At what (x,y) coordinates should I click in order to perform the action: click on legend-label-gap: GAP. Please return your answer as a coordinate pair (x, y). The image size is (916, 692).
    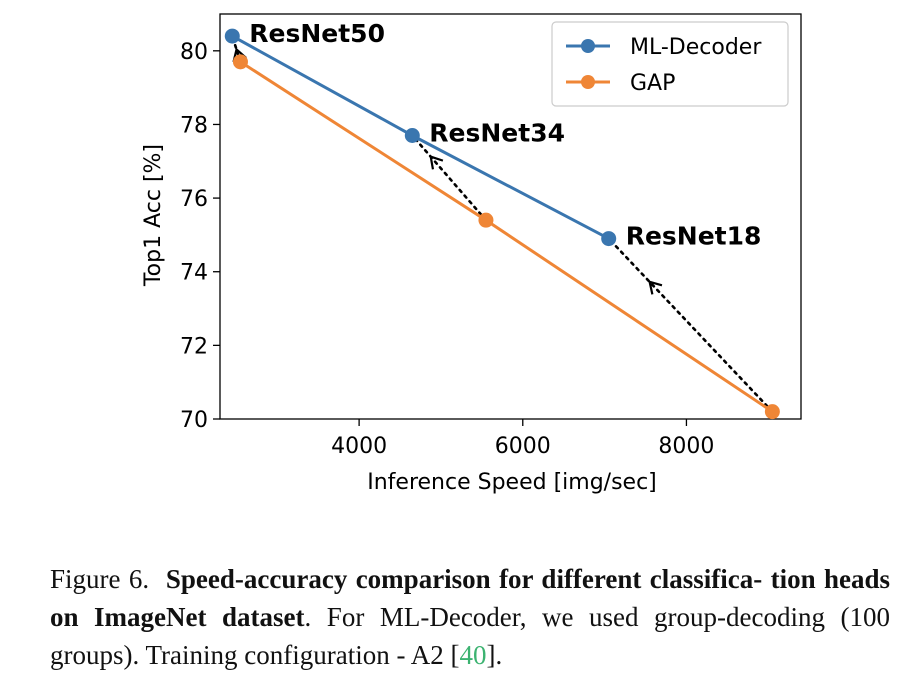
    Looking at the image, I should click on (652, 83).